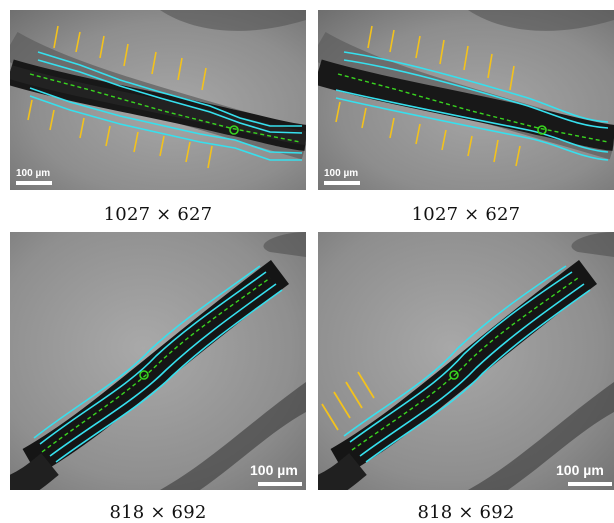 The height and width of the screenshot is (523, 614). Describe the element at coordinates (466, 214) in the screenshot. I see `caption-top-right: 1027 × 627` at that location.